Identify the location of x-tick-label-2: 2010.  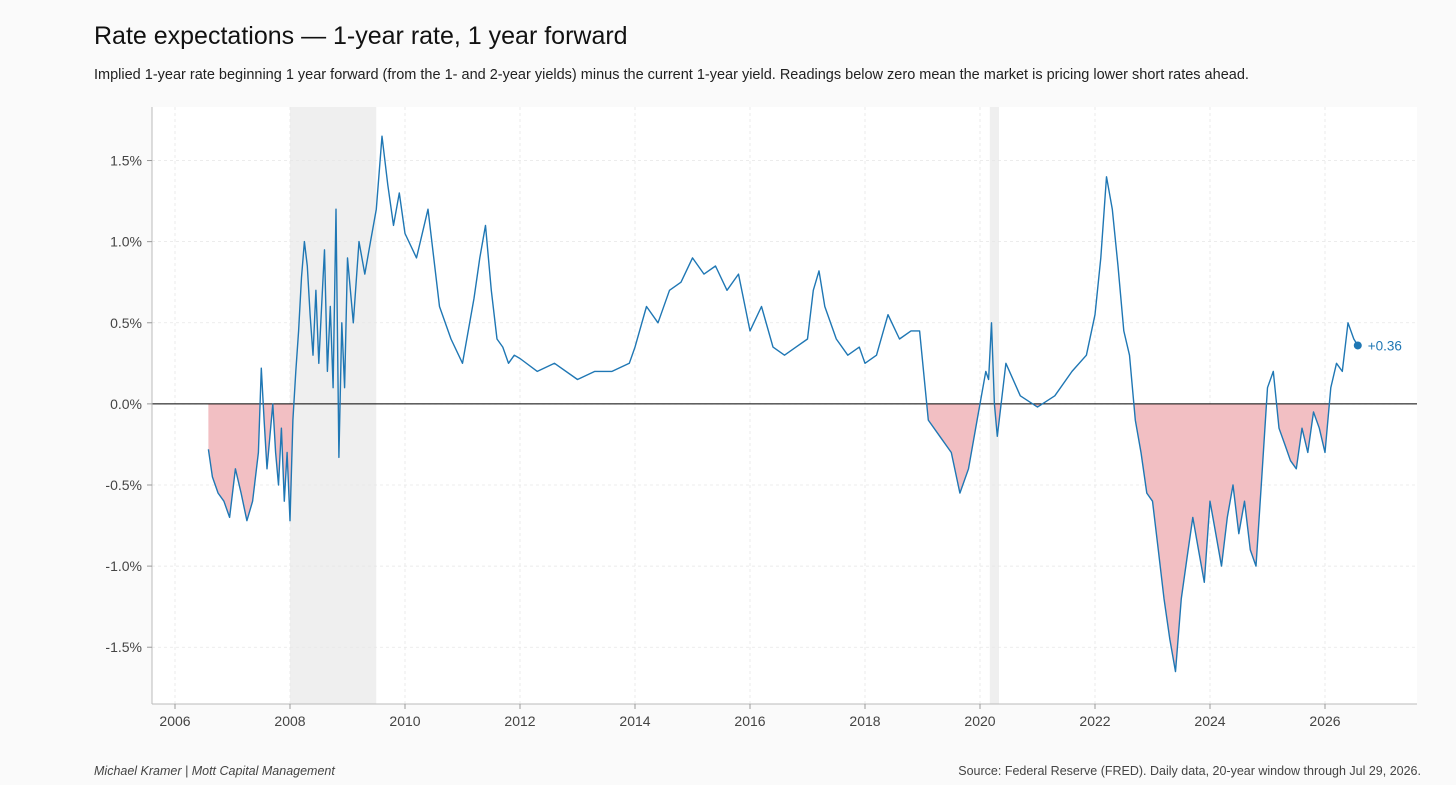
(404, 721).